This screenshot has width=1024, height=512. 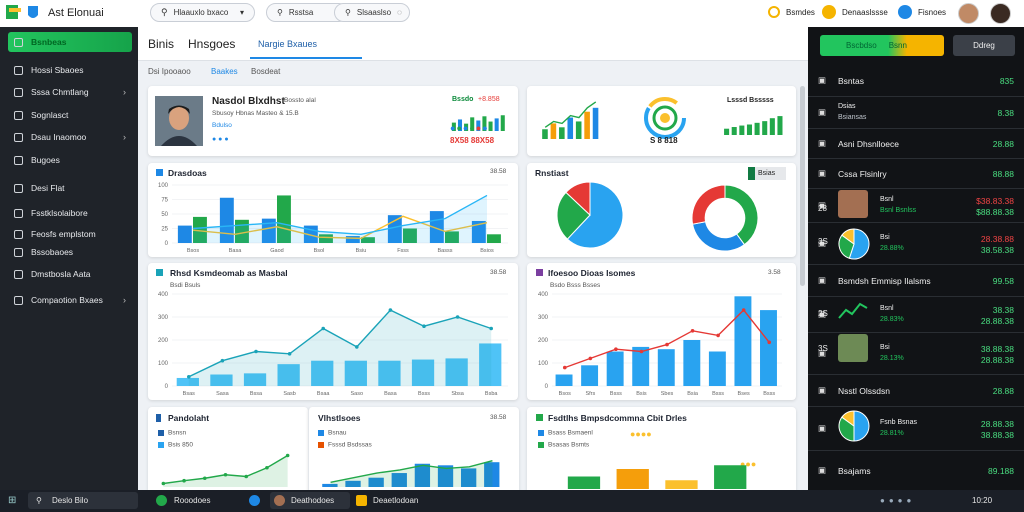 I want to click on panel-row: ▣ Fsnb Bsnas 28.81% 28.88.38 38.88.38, so click(x=916, y=428).